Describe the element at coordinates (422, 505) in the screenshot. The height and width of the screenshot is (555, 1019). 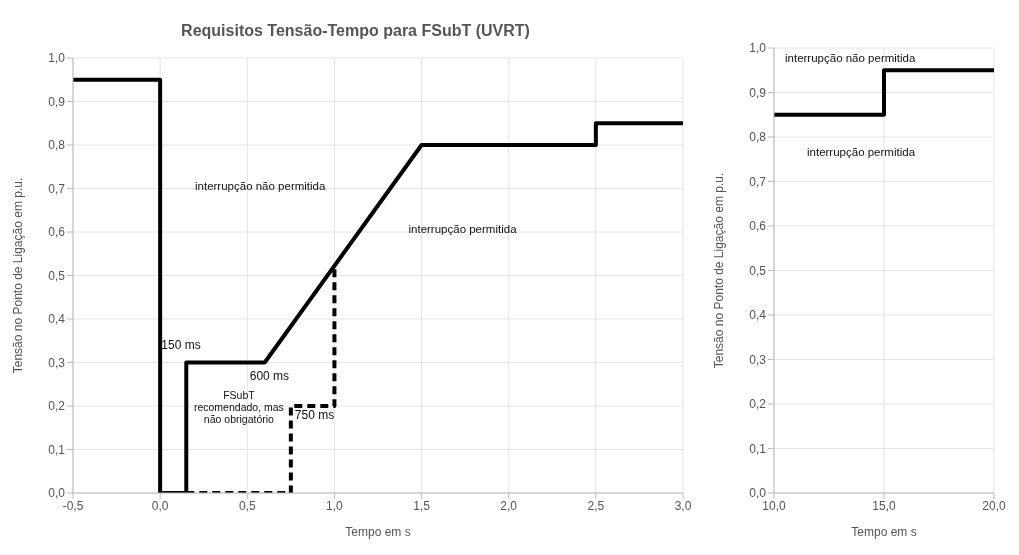
I see `x-tick-label: 1,5` at that location.